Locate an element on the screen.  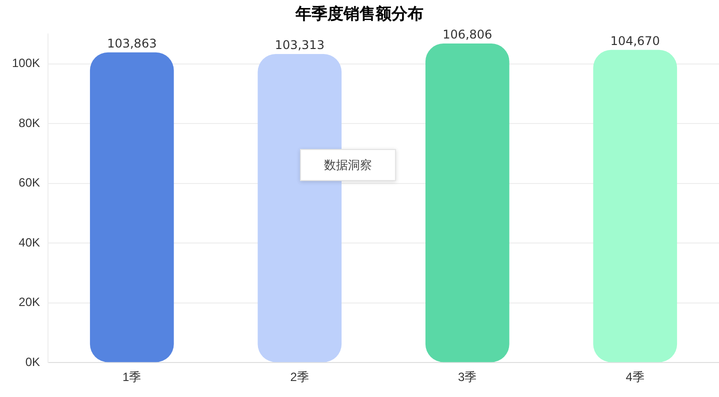
y-tick-label: 20K is located at coordinates (29, 302).